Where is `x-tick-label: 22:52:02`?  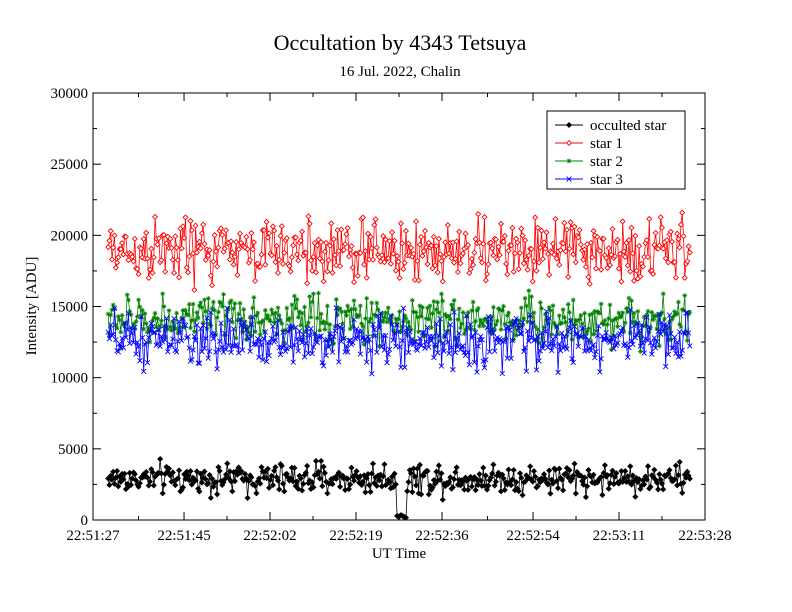
x-tick-label: 22:52:02 is located at coordinates (269, 536).